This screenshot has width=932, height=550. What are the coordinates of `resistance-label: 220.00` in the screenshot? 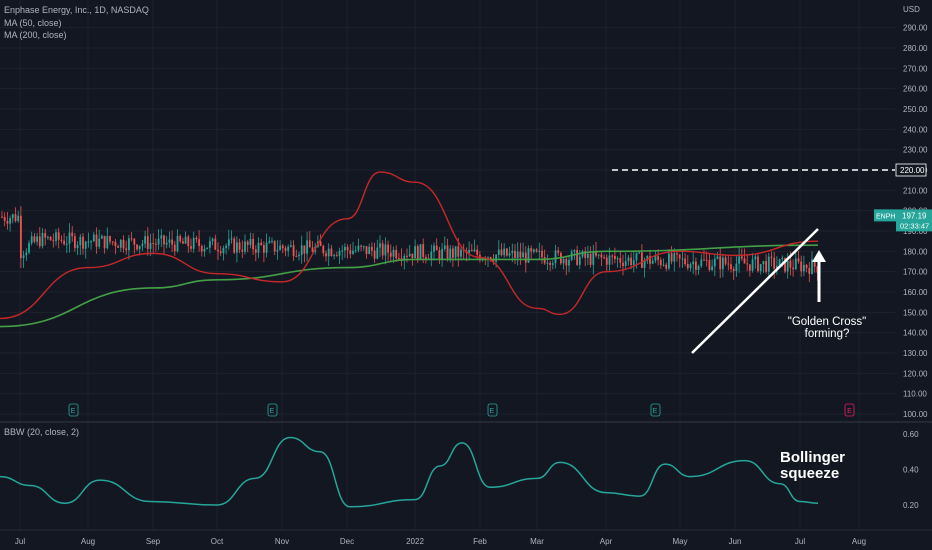 It's located at (912, 170).